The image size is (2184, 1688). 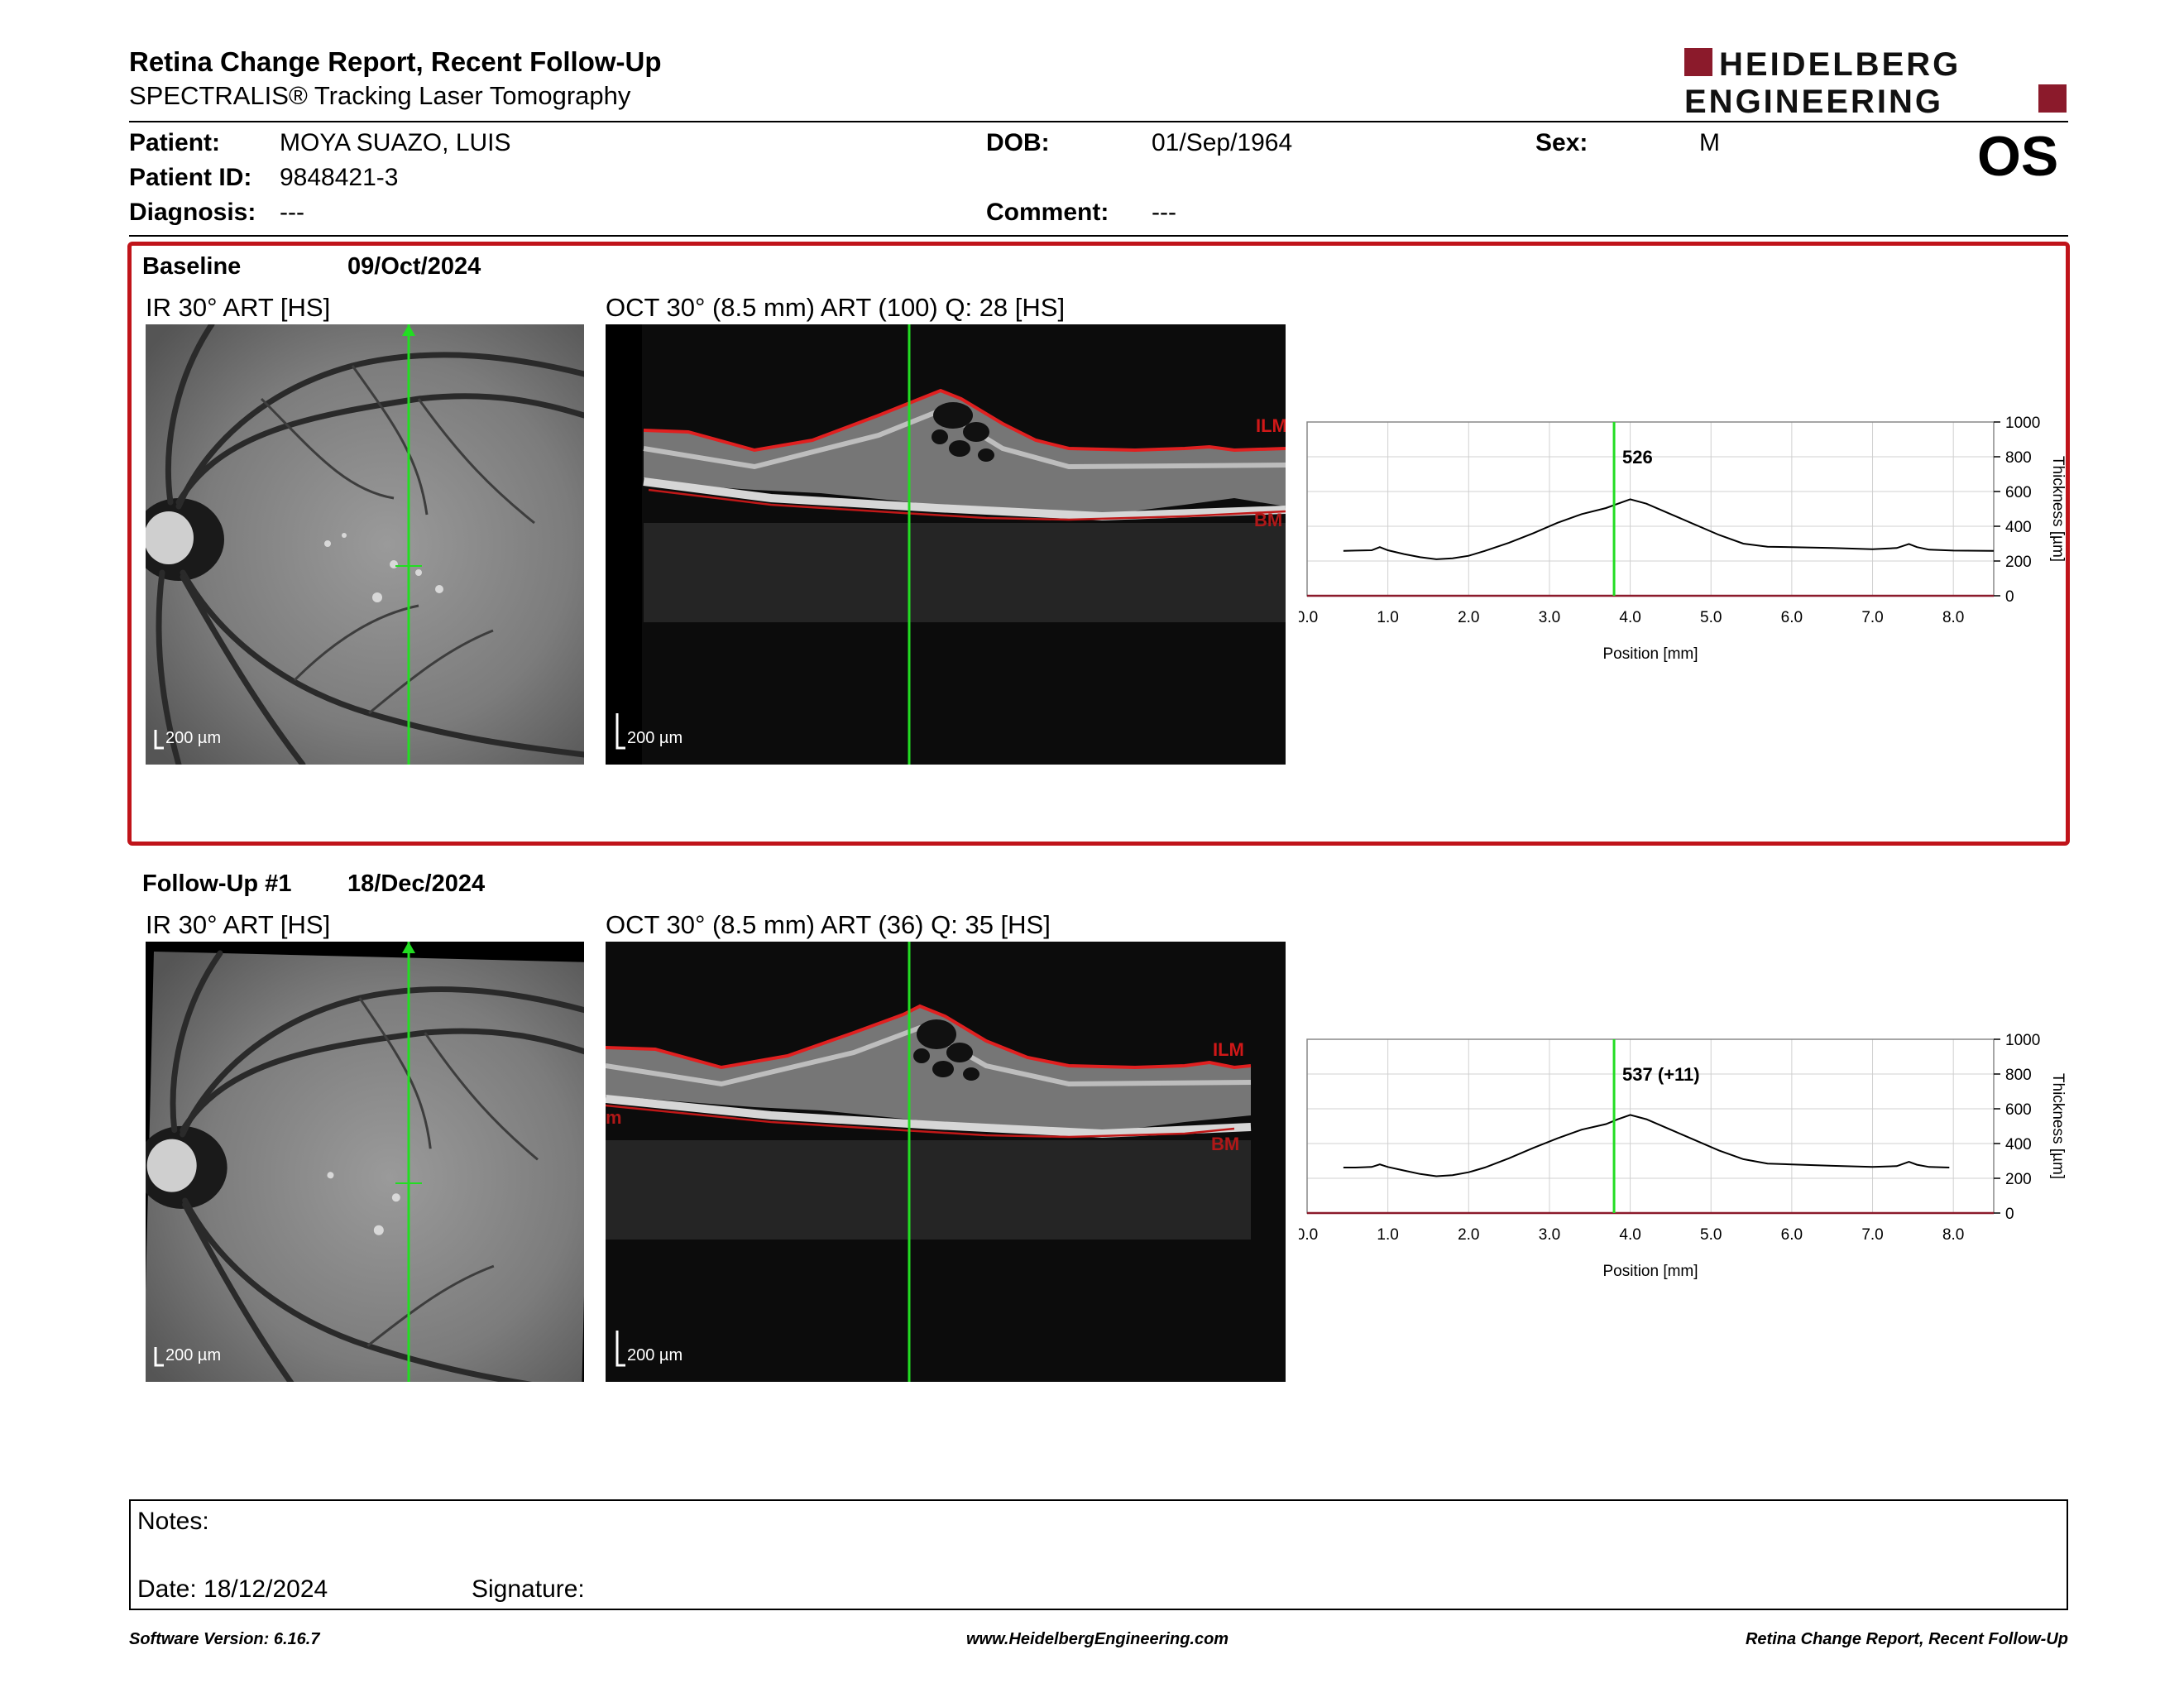 I want to click on baseline-date: 09/Oct/2024, so click(x=414, y=266).